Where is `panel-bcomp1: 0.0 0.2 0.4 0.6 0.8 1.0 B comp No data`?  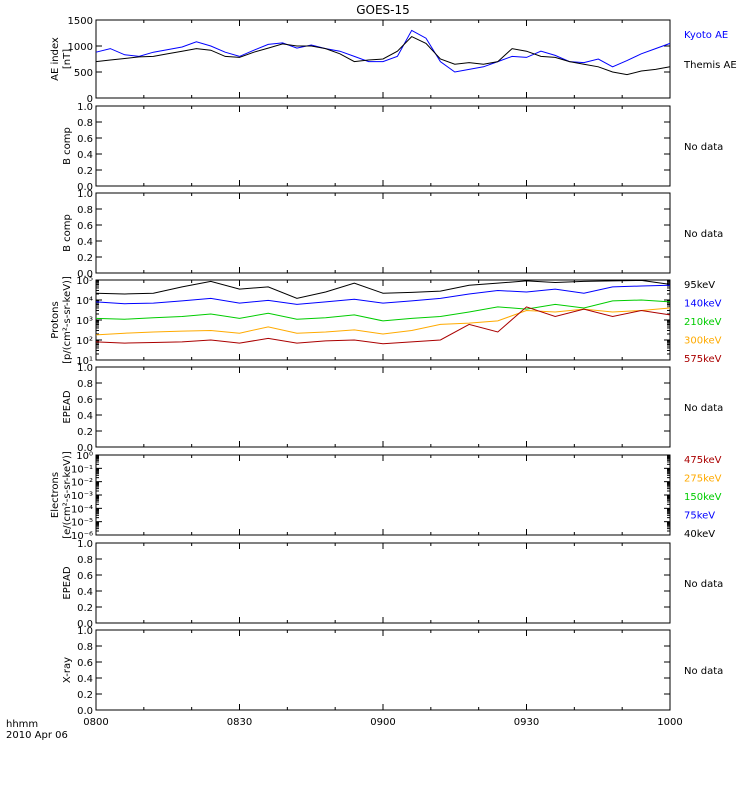 panel-bcomp1: 0.0 0.2 0.4 0.6 0.8 1.0 B comp No data is located at coordinates (392, 147).